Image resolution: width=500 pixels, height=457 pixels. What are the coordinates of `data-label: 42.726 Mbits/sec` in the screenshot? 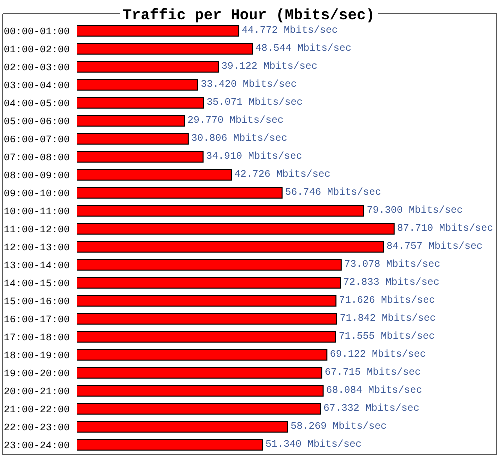 It's located at (282, 175).